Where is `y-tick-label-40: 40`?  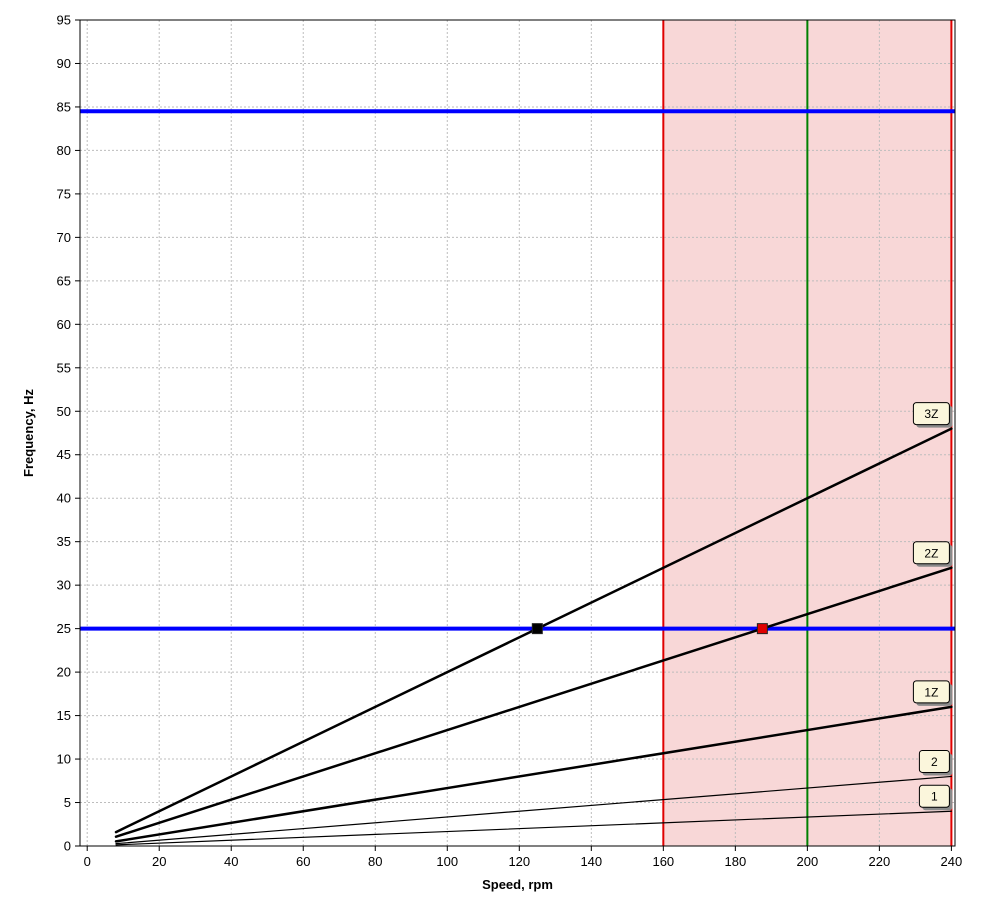 y-tick-label-40: 40 is located at coordinates (64, 498).